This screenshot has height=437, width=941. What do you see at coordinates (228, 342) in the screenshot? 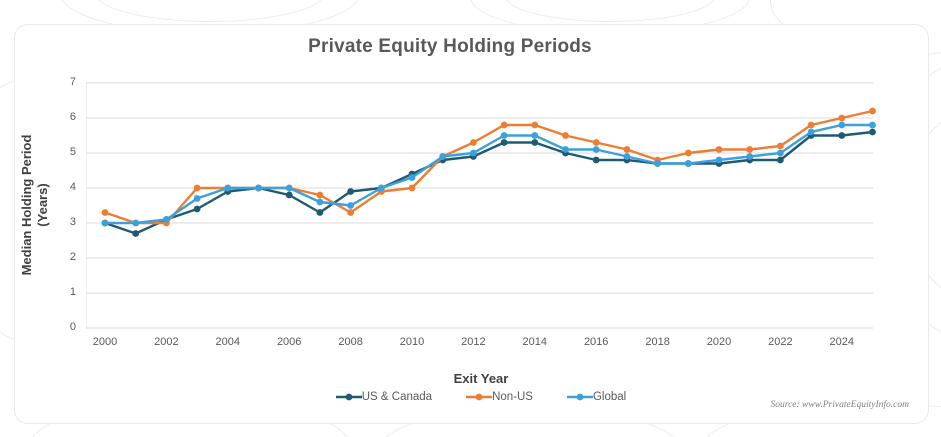
I see `x-tick-label: 2004` at bounding box center [228, 342].